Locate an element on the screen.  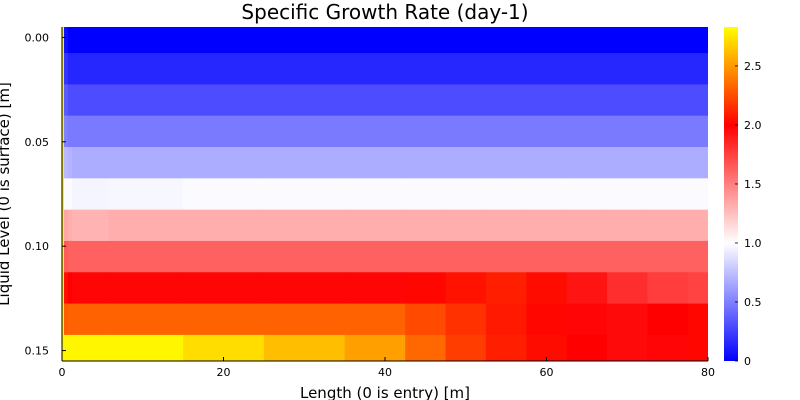
x-tick-label: 60 is located at coordinates (547, 372).